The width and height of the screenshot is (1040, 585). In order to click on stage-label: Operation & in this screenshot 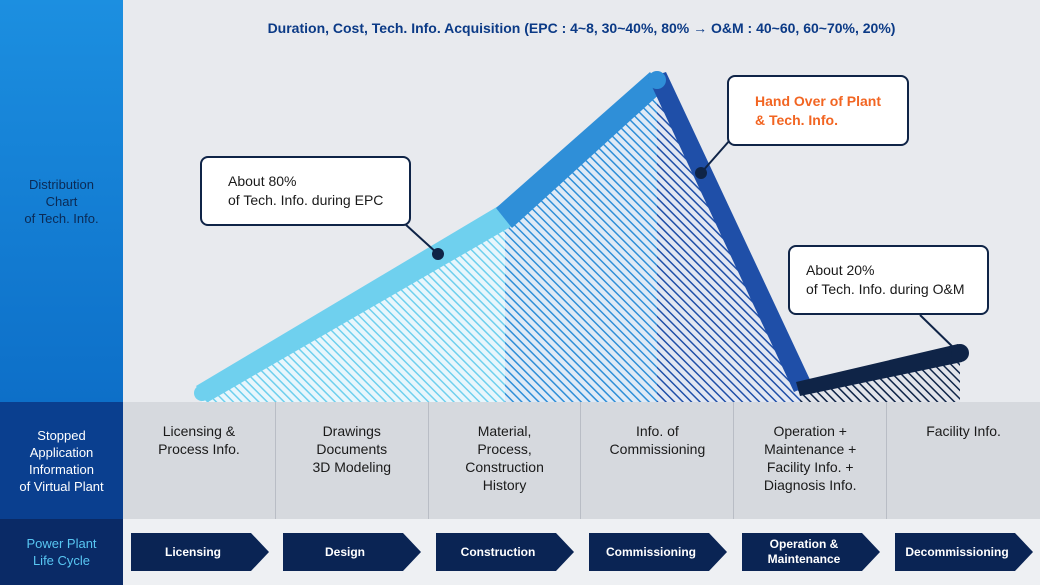, I will do `click(804, 544)`.